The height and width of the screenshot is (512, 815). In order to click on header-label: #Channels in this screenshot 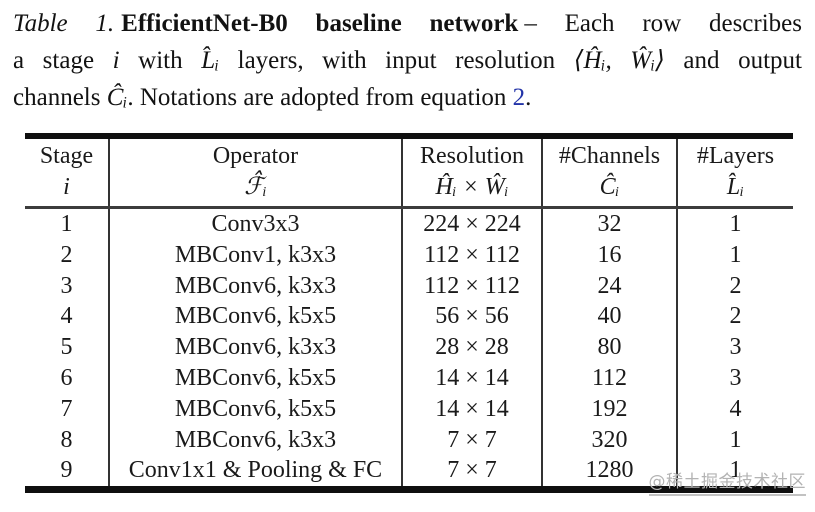, I will do `click(609, 156)`.